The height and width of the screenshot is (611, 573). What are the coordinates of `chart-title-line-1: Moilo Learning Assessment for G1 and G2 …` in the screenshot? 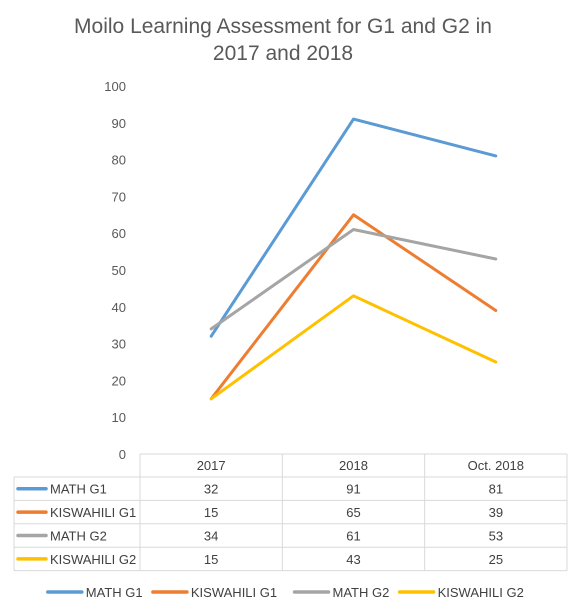 It's located at (283, 26).